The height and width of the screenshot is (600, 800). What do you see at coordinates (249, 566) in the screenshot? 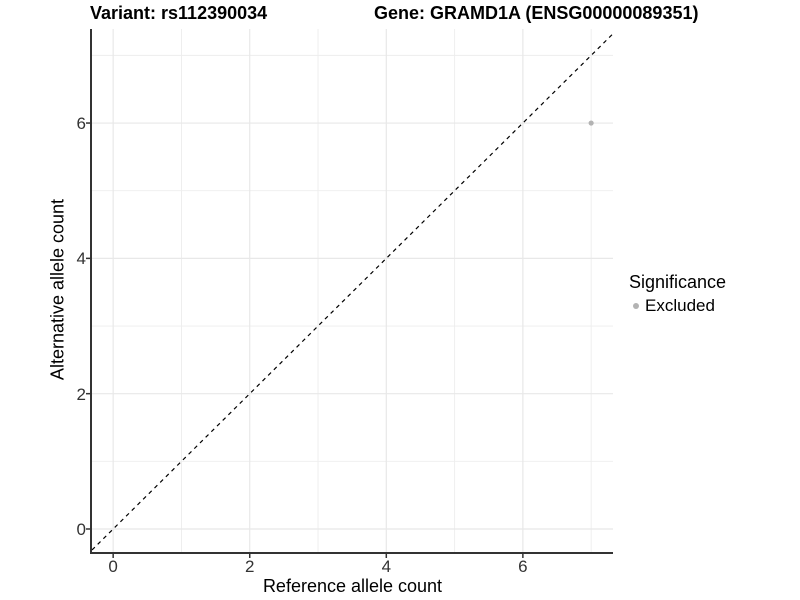
I see `x-tick-label-2: 2` at bounding box center [249, 566].